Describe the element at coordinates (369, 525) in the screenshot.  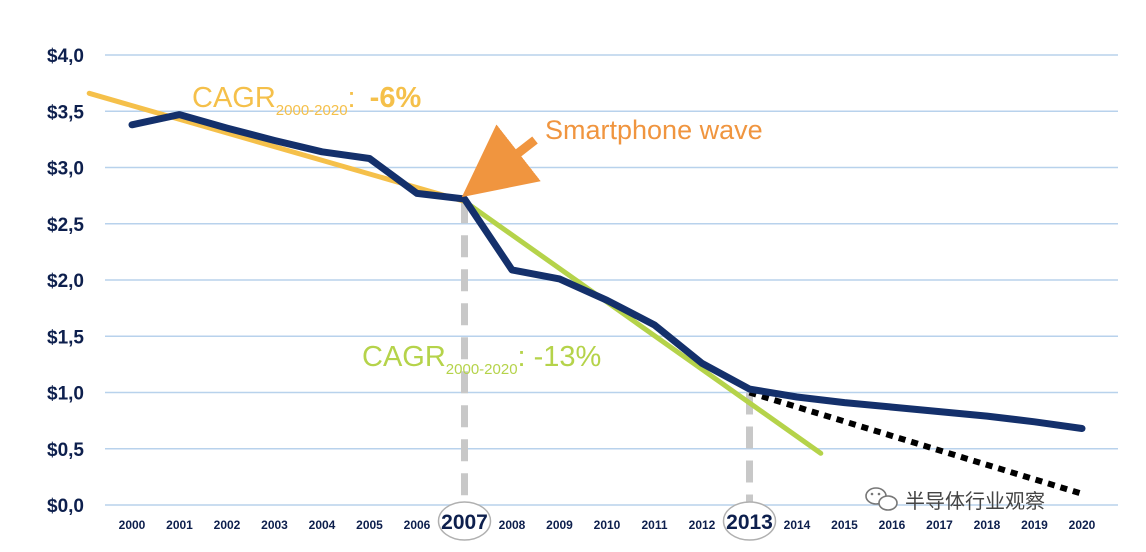
I see `x-tick-label: 2005` at that location.